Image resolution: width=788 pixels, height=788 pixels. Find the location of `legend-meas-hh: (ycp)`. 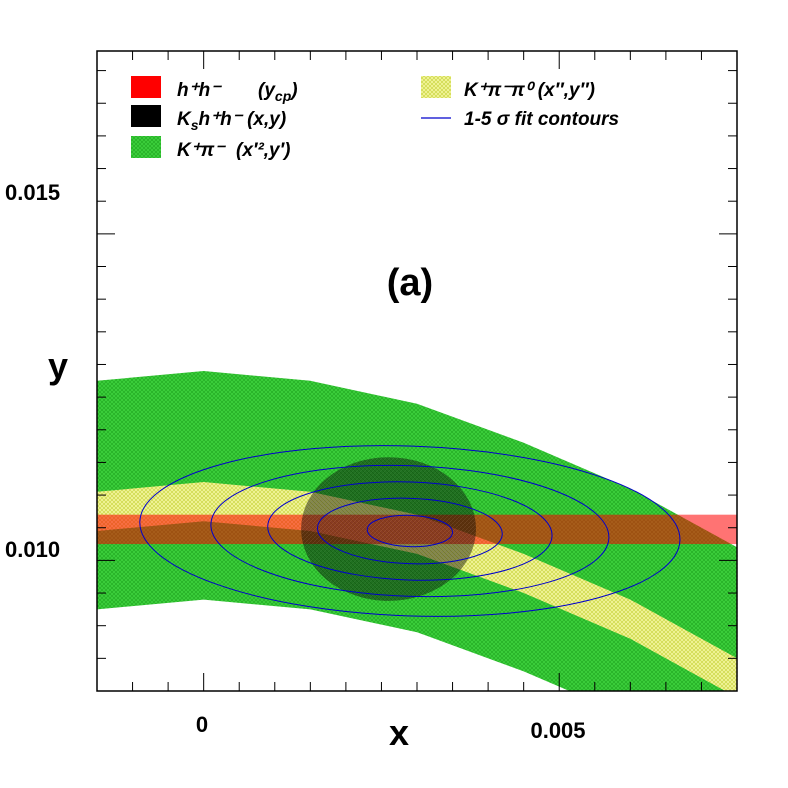

legend-meas-hh: (ycp) is located at coordinates (278, 92).